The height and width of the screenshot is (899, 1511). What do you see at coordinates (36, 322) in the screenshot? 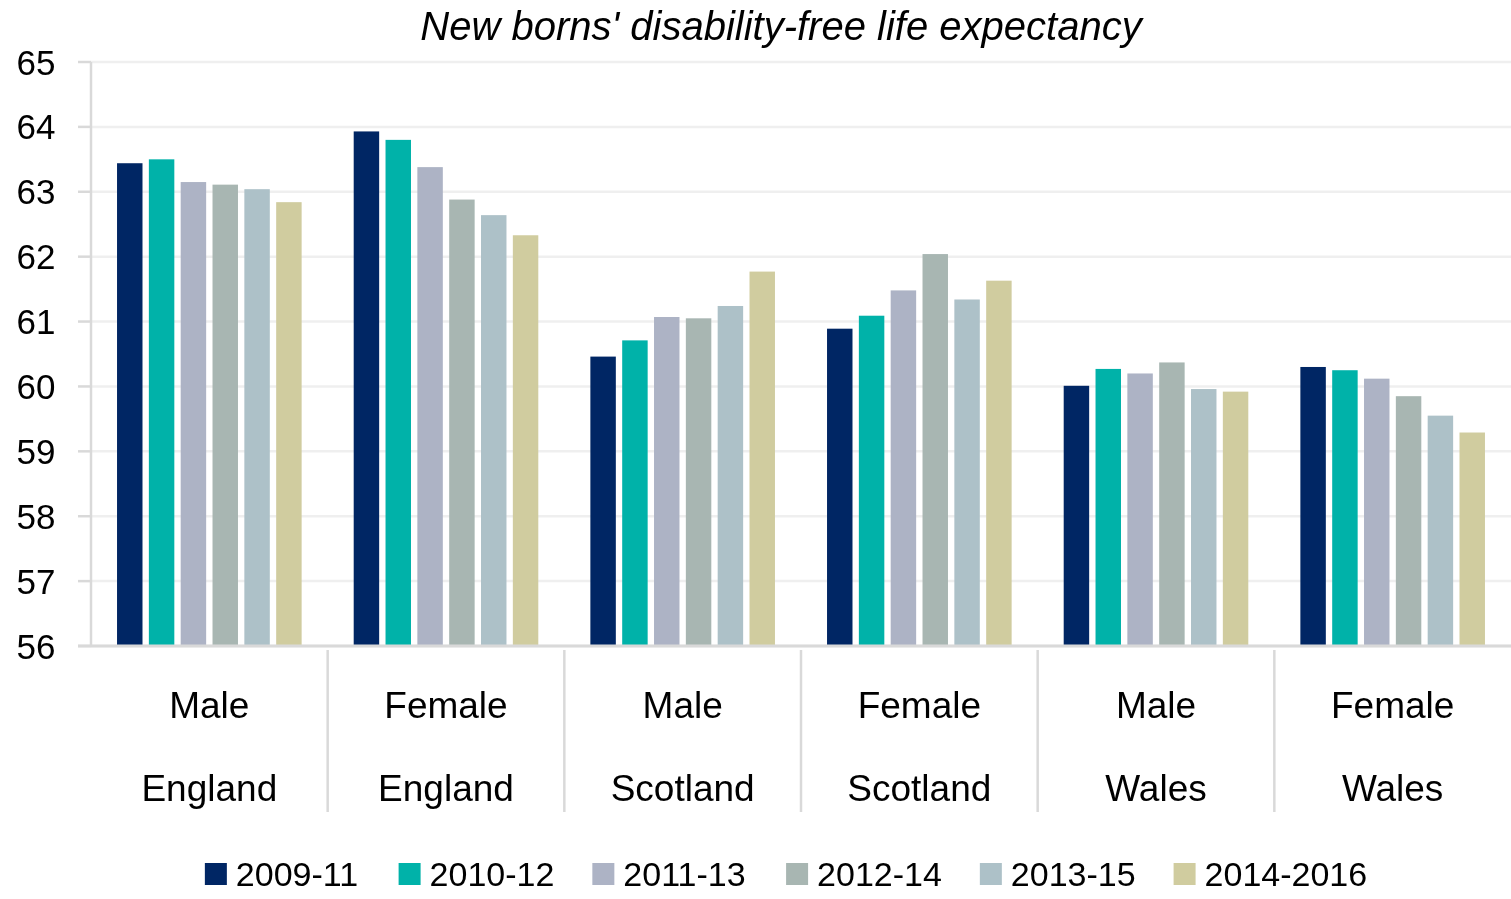
I see `y-tick-label: 61` at bounding box center [36, 322].